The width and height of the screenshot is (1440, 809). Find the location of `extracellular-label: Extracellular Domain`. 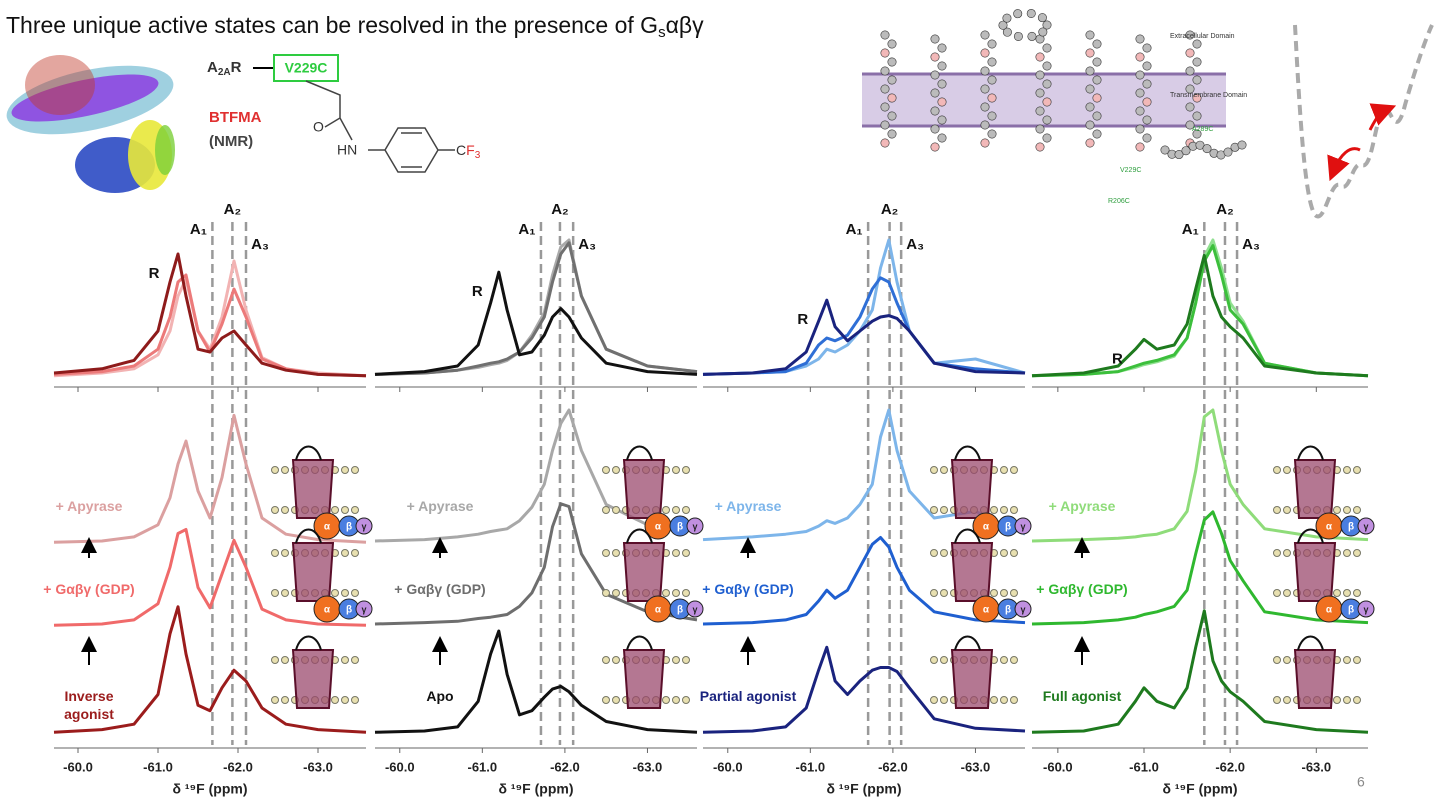

extracellular-label: Extracellular Domain is located at coordinates (1202, 36).